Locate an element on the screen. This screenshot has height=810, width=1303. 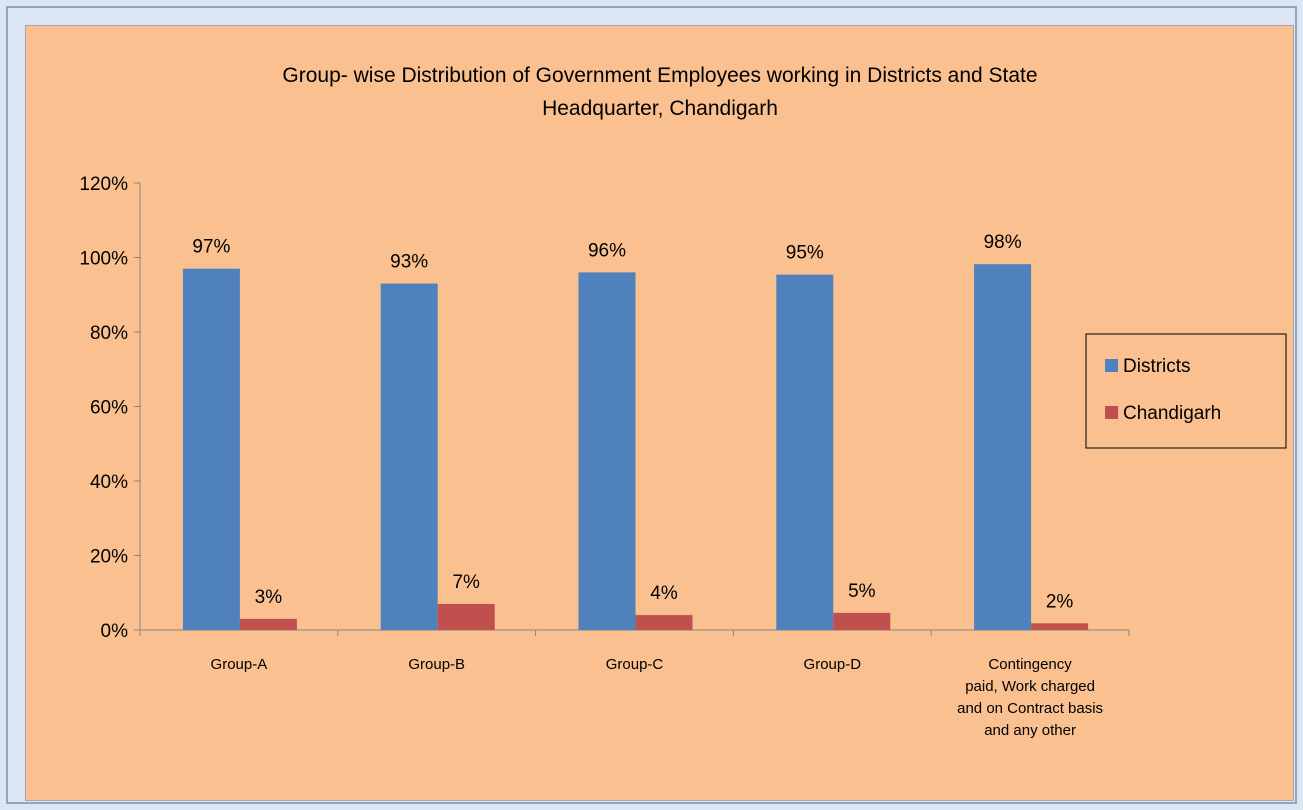
data-label-districts: 97% is located at coordinates (211, 247).